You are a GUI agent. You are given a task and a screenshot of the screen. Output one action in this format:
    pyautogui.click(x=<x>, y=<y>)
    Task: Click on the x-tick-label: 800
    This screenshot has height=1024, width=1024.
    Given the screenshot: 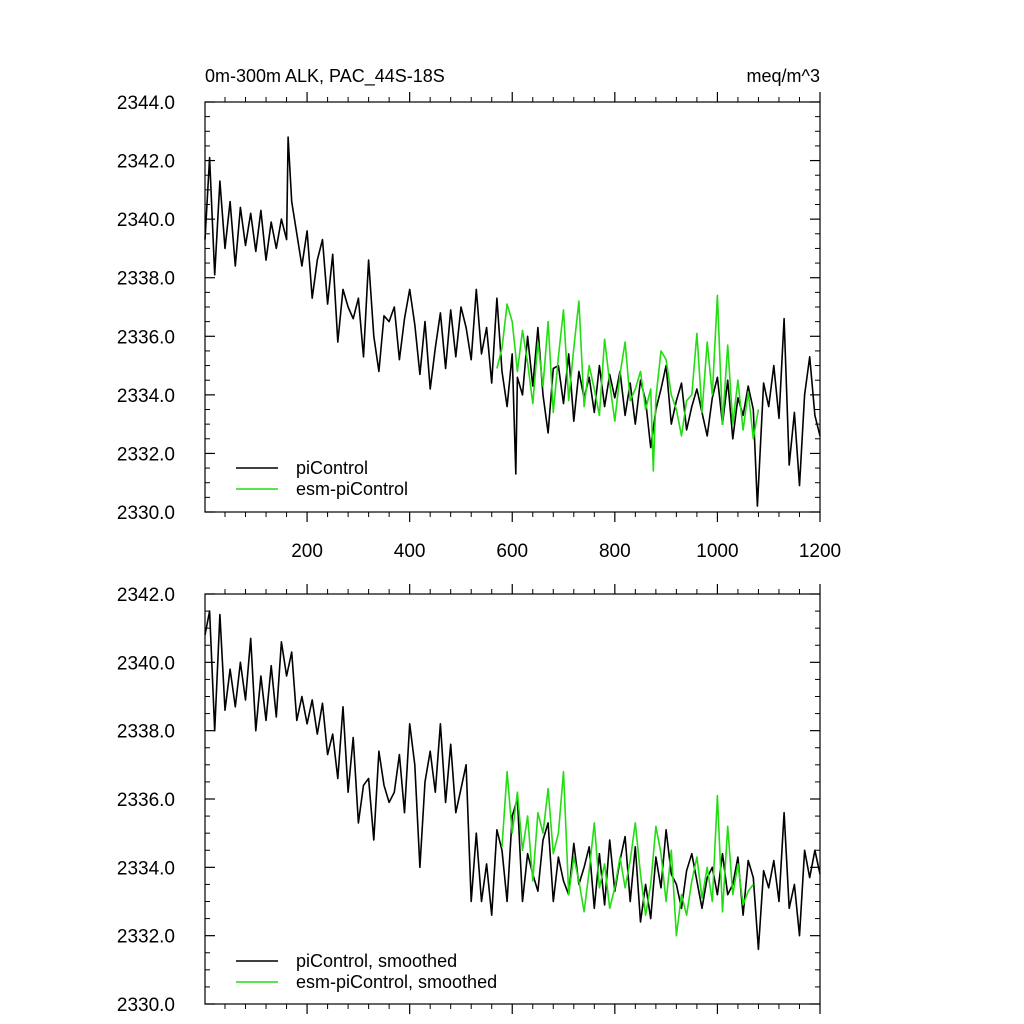 What is the action you would take?
    pyautogui.click(x=615, y=551)
    